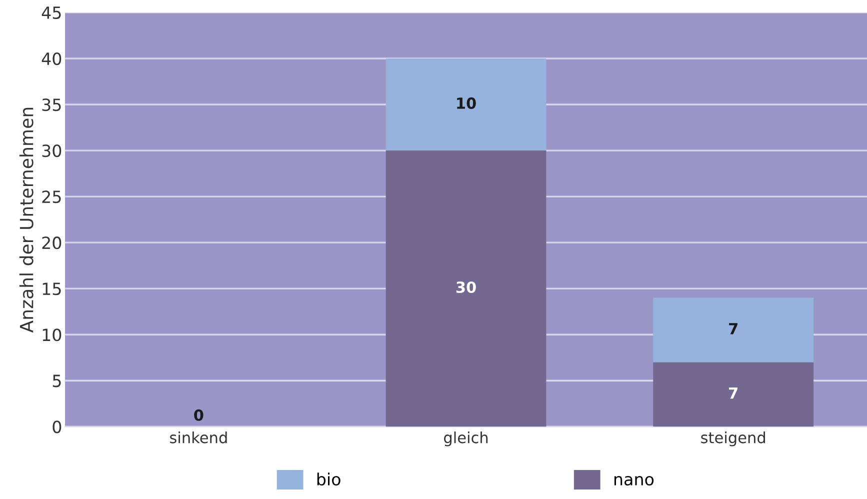  What do you see at coordinates (634, 481) in the screenshot?
I see `legend-label: nano` at bounding box center [634, 481].